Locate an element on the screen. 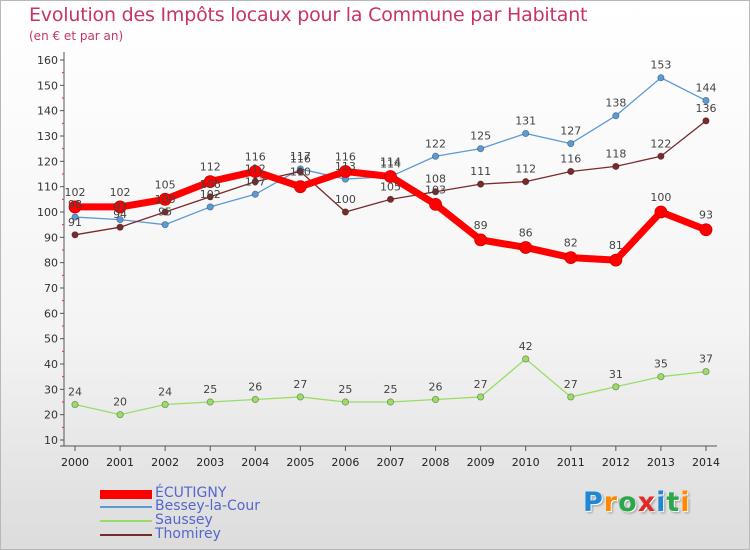  y-tick-label: 30 is located at coordinates (51, 389).